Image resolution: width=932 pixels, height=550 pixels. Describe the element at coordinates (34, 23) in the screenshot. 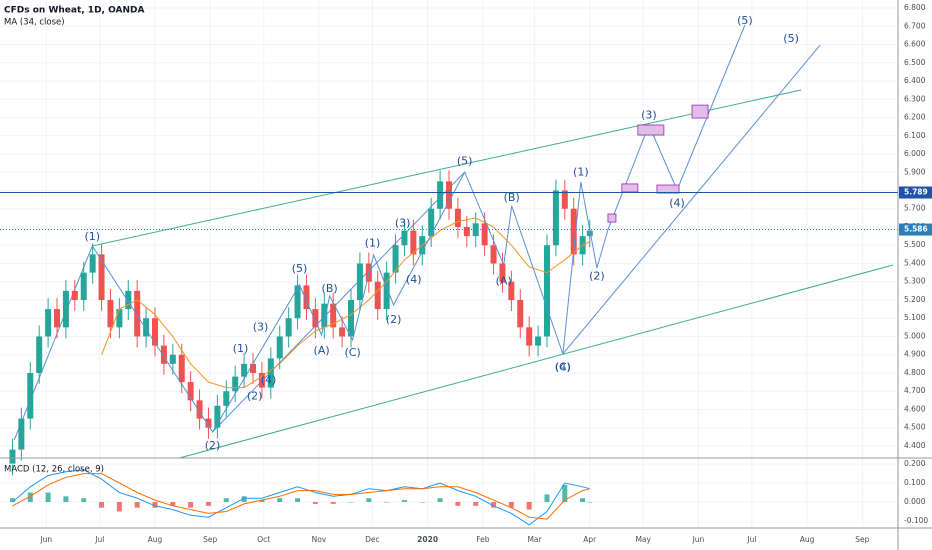

I see `ma-legend: MA (34, close)` at that location.